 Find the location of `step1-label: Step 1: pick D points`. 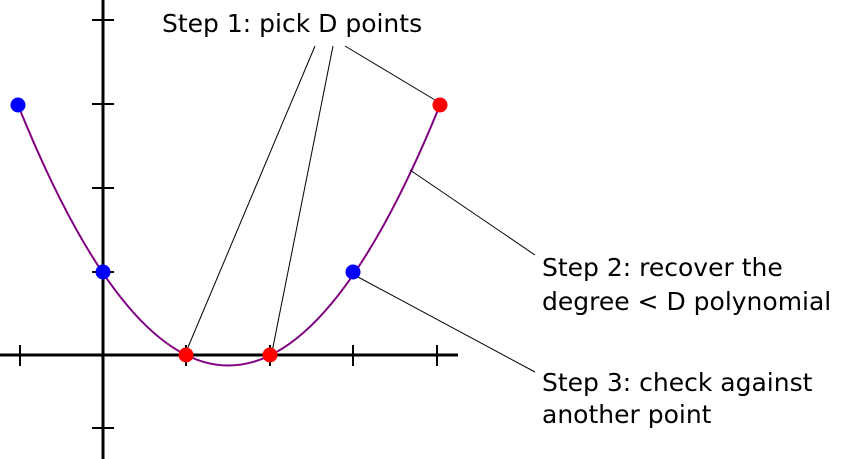

step1-label: Step 1: pick D points is located at coordinates (292, 23).